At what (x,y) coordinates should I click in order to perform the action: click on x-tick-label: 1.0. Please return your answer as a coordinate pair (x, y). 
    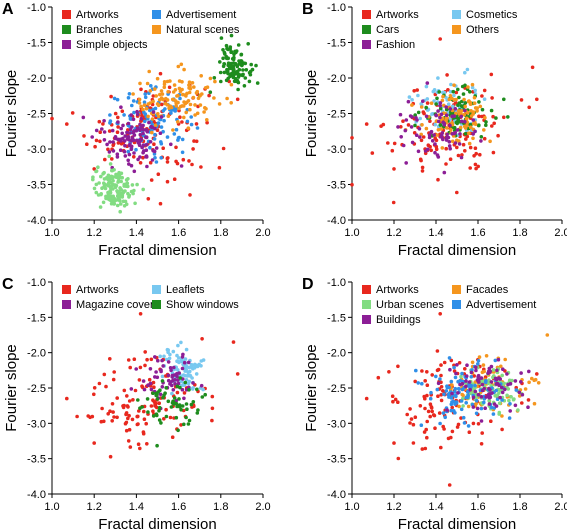
    Looking at the image, I should click on (351, 233).